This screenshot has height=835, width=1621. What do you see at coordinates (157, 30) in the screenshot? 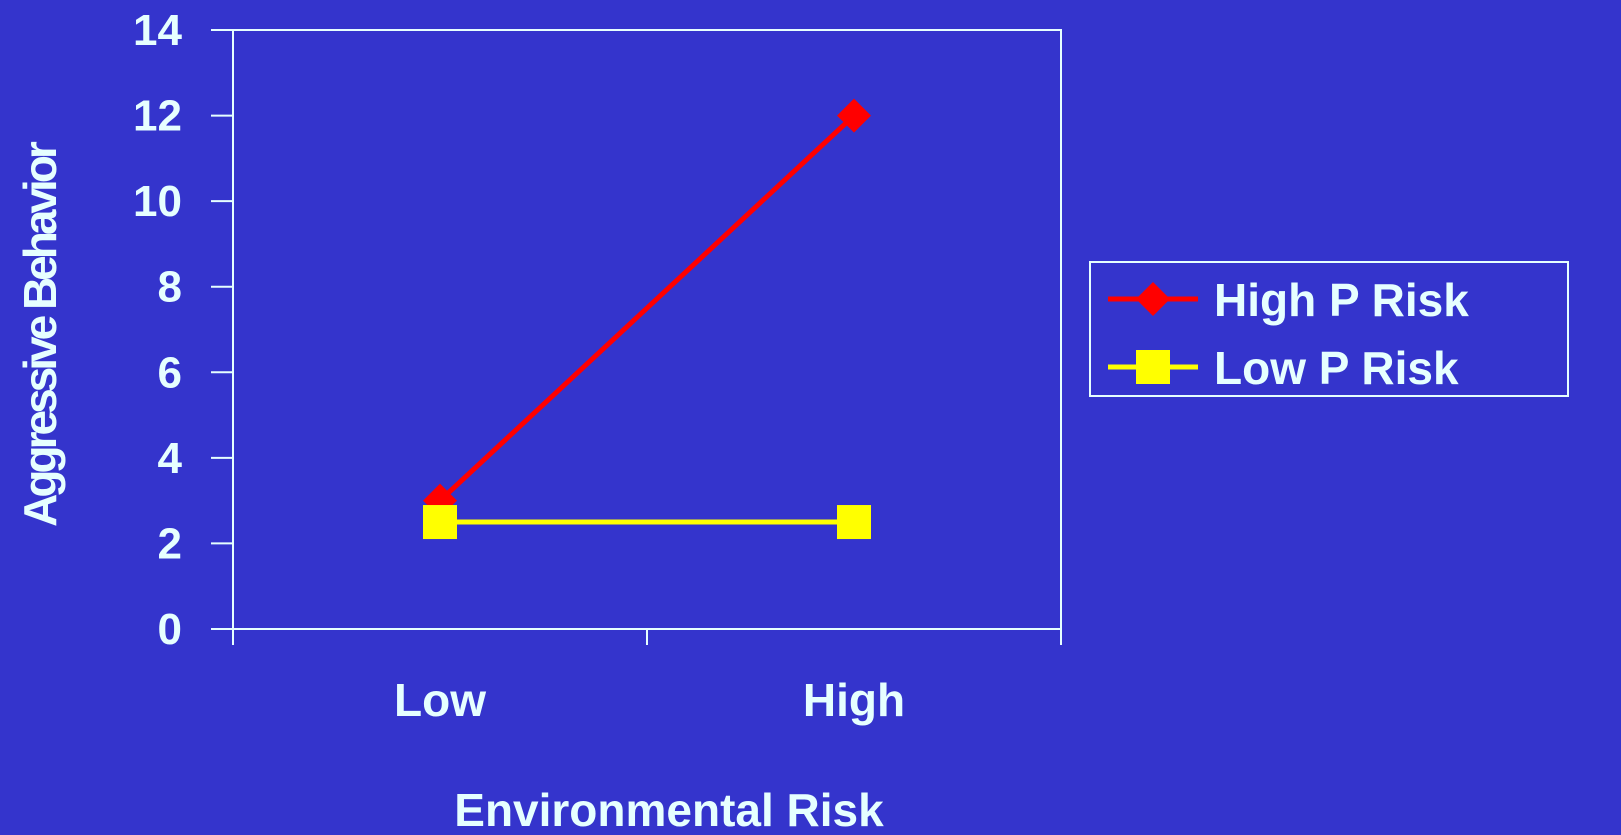
I see `y-tick-label: 14` at bounding box center [157, 30].